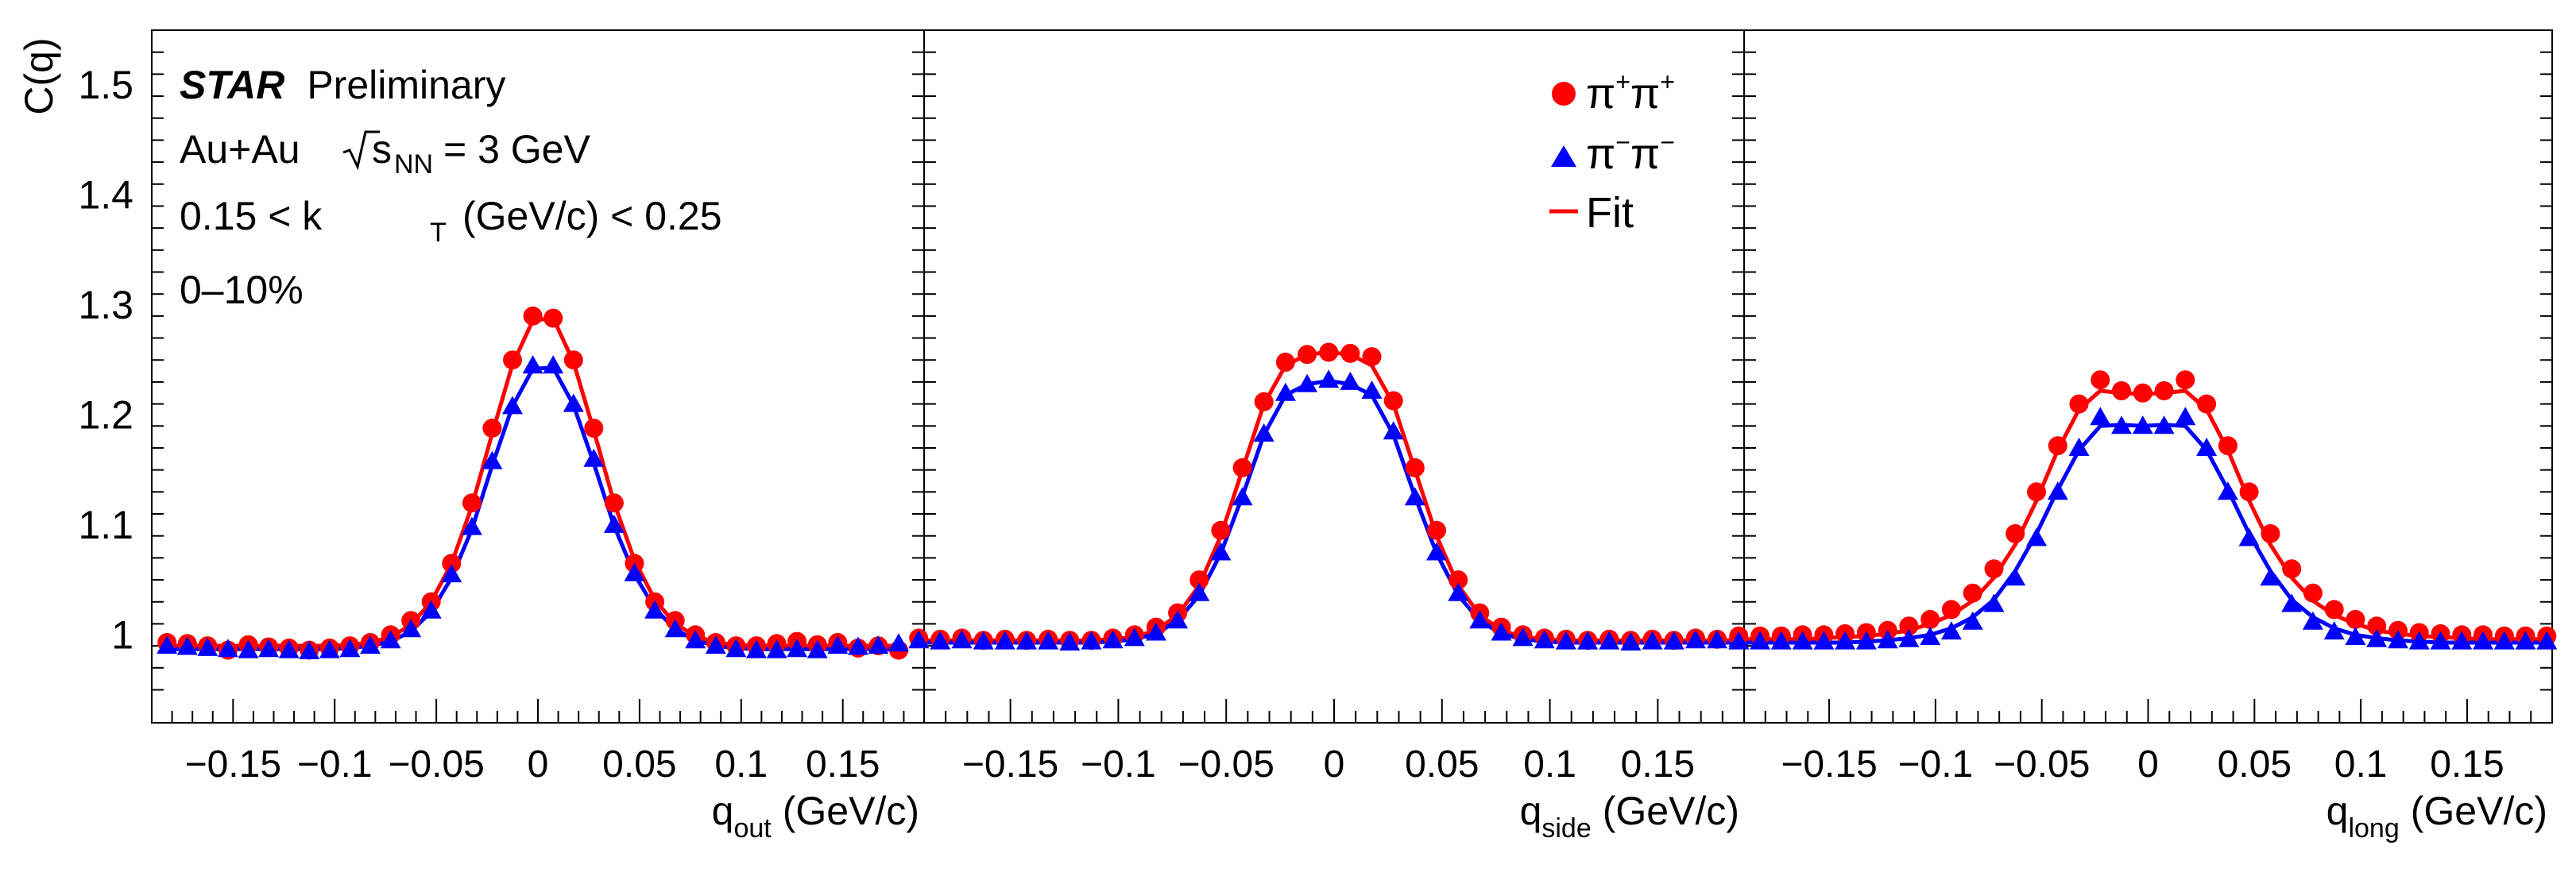 The image size is (2576, 888). I want to click on legend-label-fit: Fit, so click(1610, 213).